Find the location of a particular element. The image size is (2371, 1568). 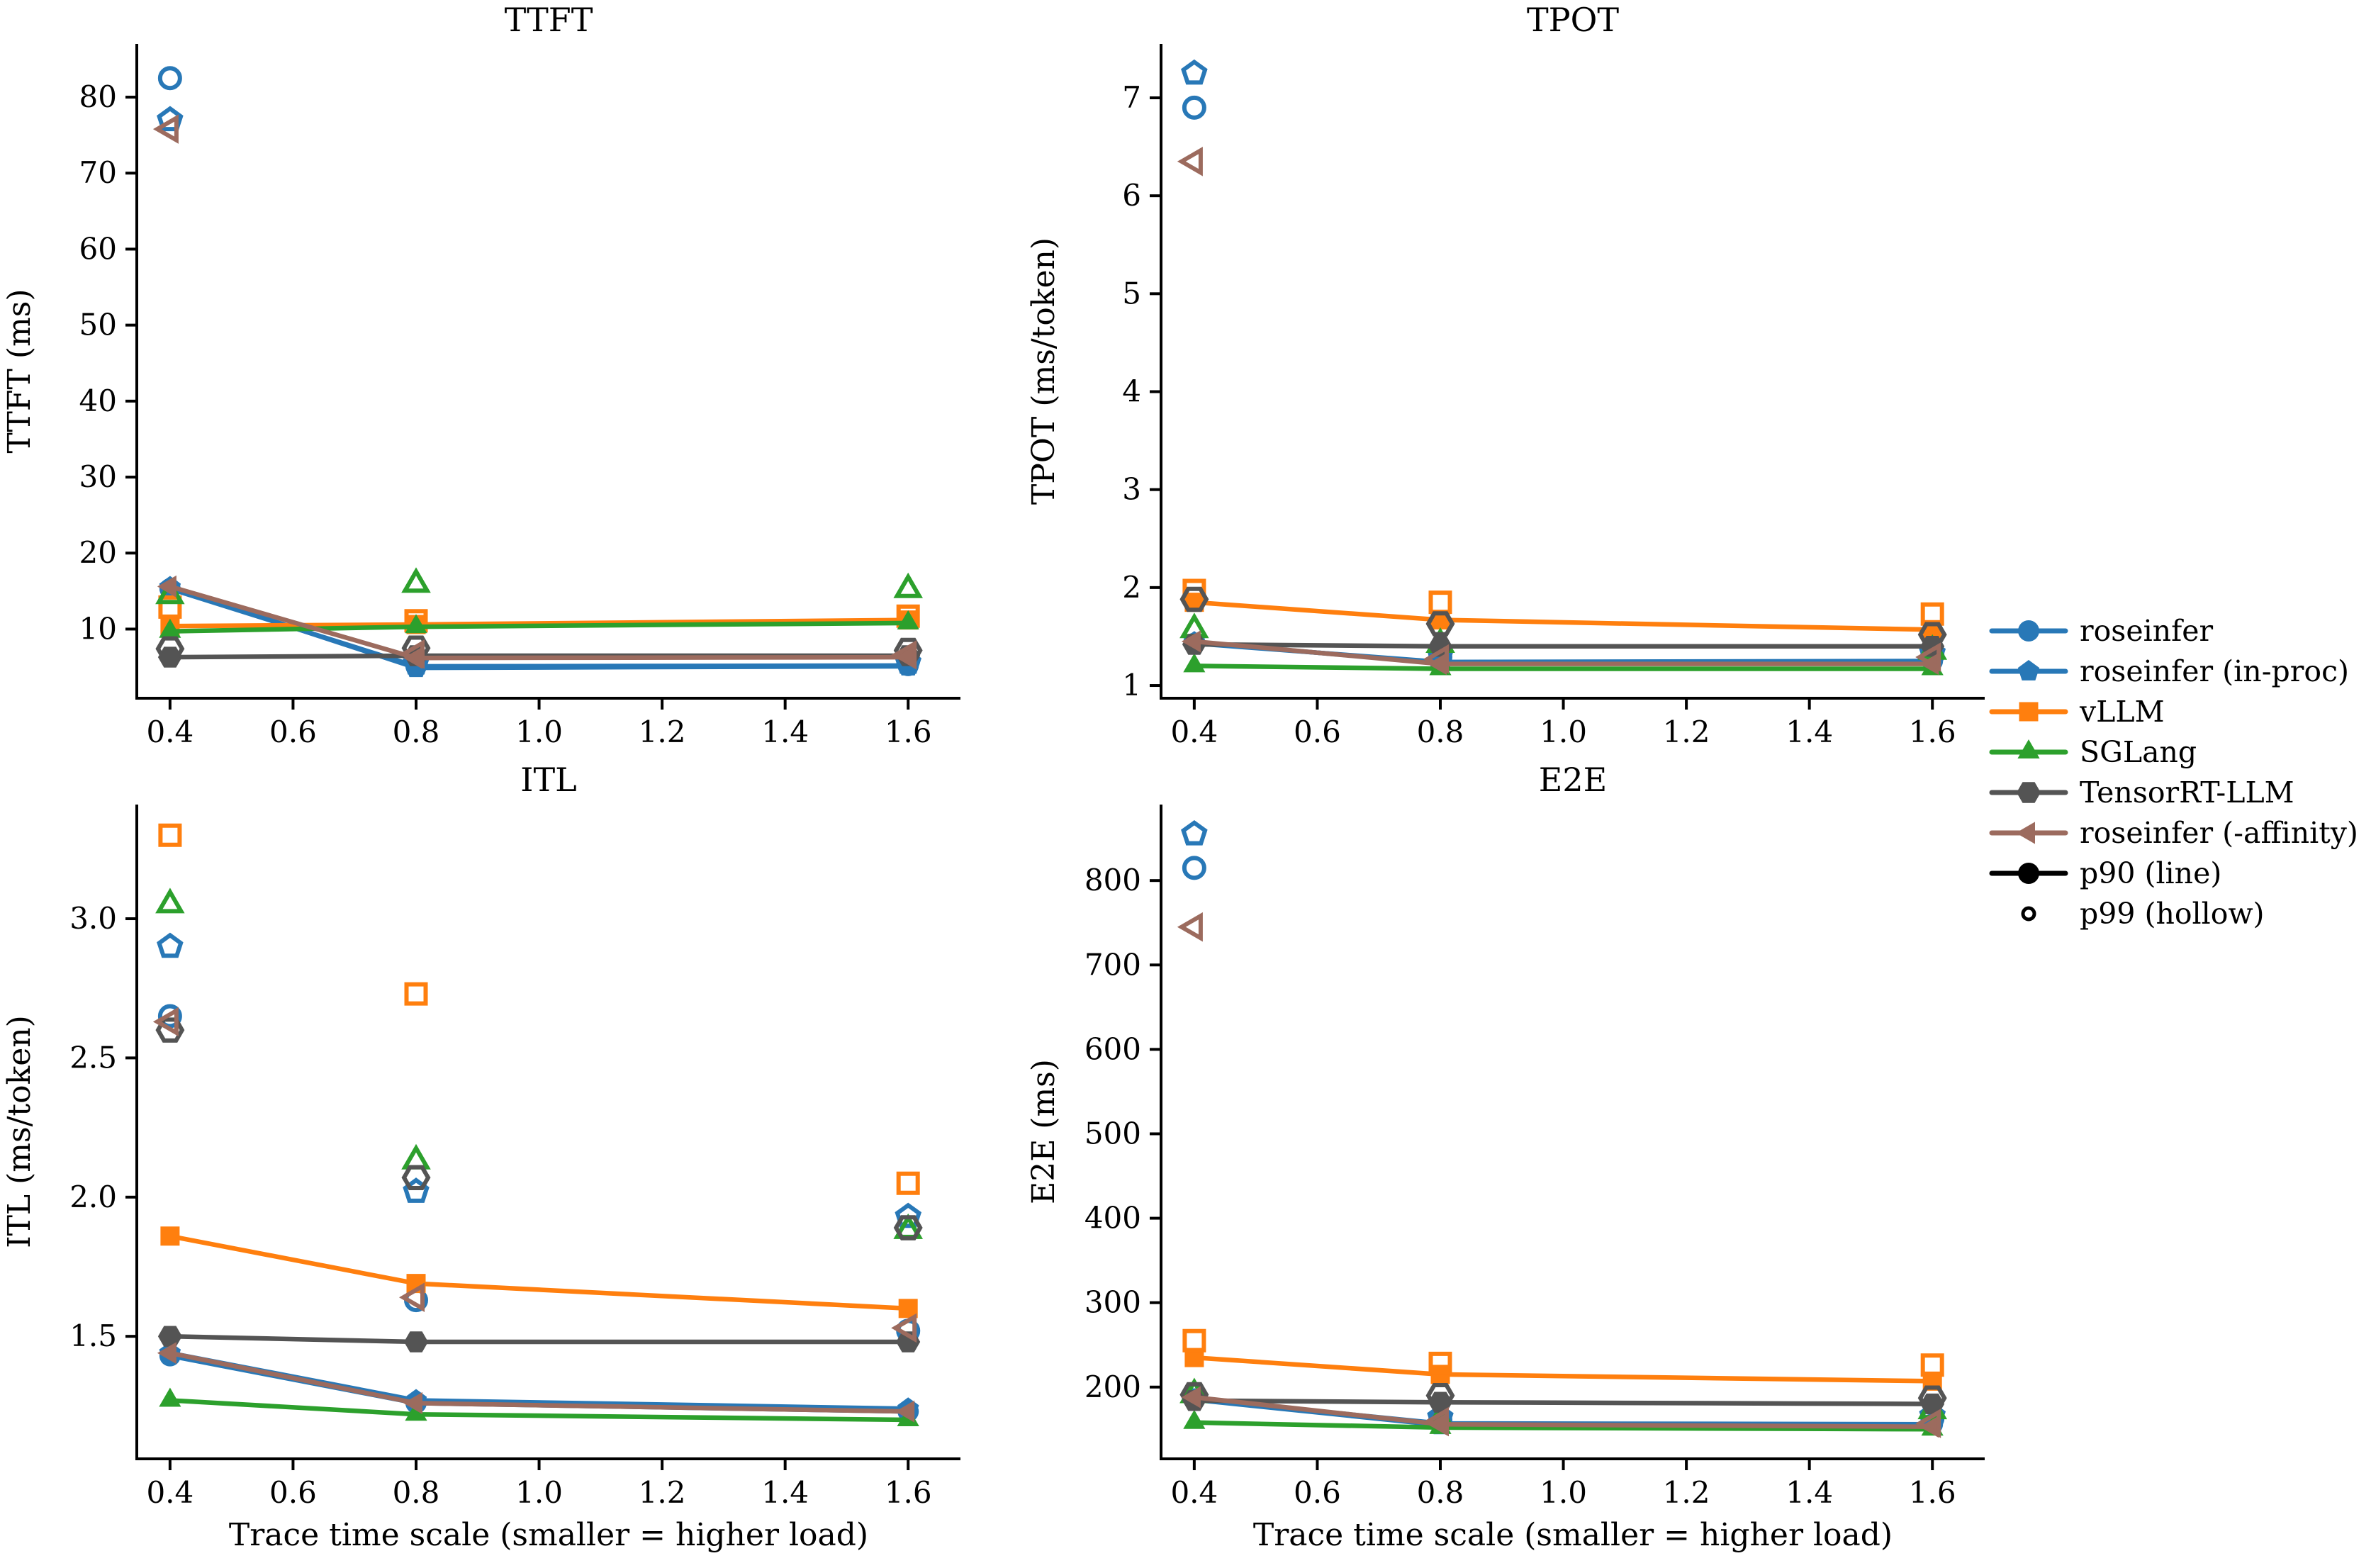

y-tick-label: 40 is located at coordinates (98, 400).